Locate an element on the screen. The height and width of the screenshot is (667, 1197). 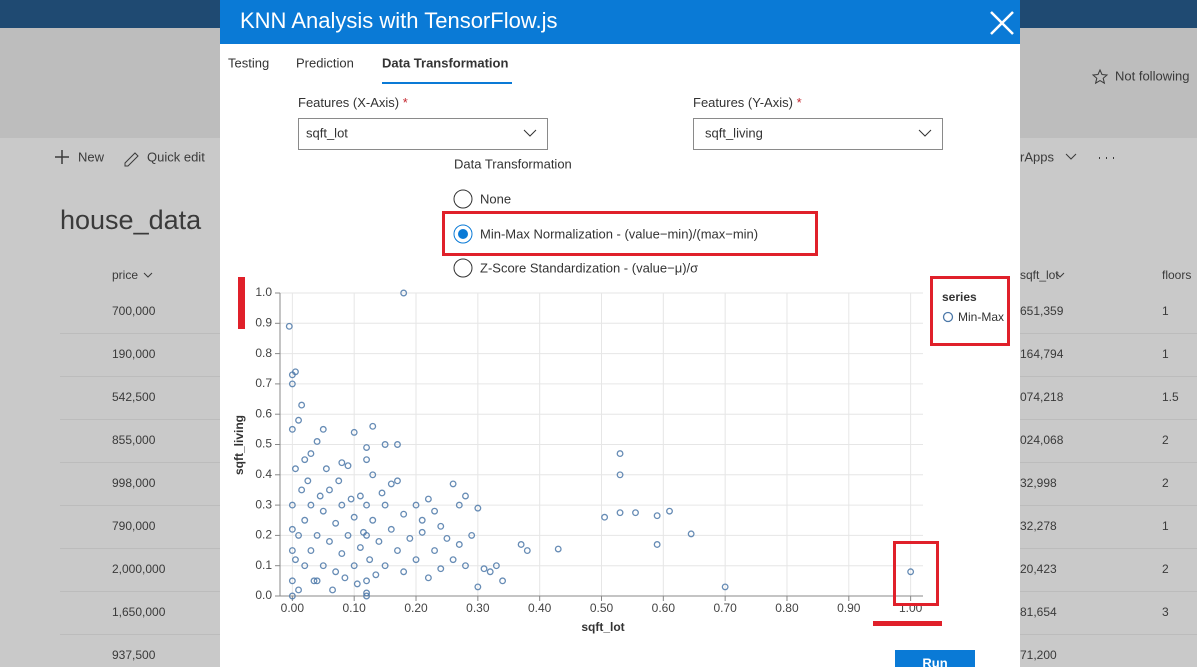
highlight-box is located at coordinates (916, 573).